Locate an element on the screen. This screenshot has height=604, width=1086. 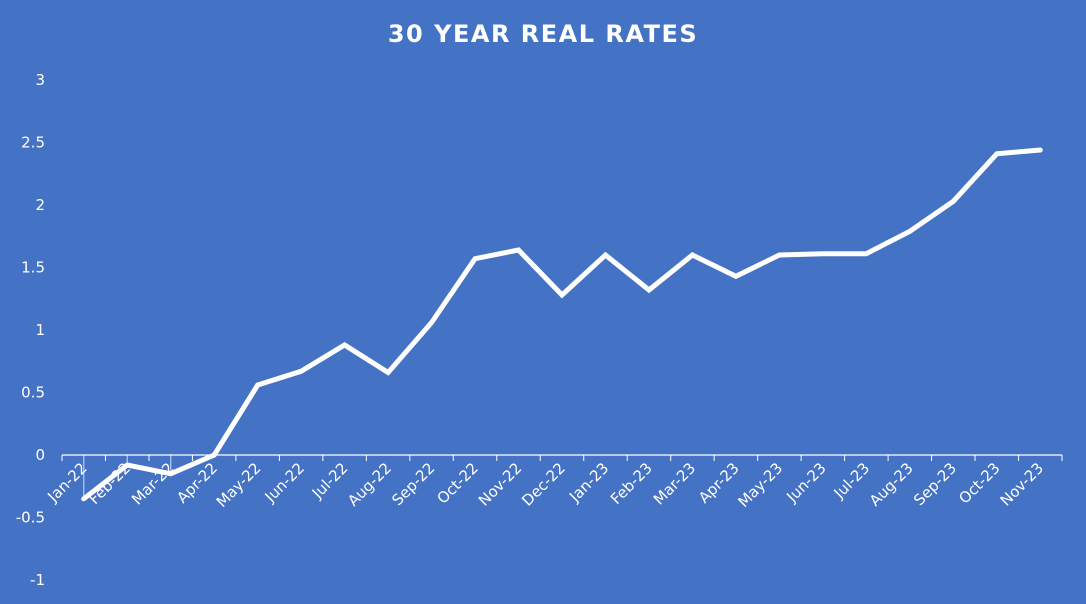
x-tick-label: May-23 is located at coordinates (760, 485).